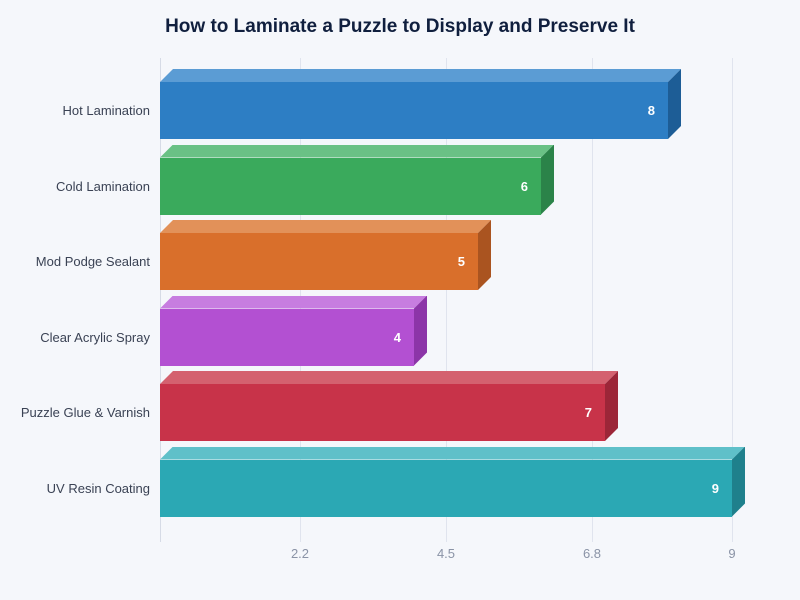 This screenshot has width=800, height=600. Describe the element at coordinates (350, 186) in the screenshot. I see `bar: 6` at that location.